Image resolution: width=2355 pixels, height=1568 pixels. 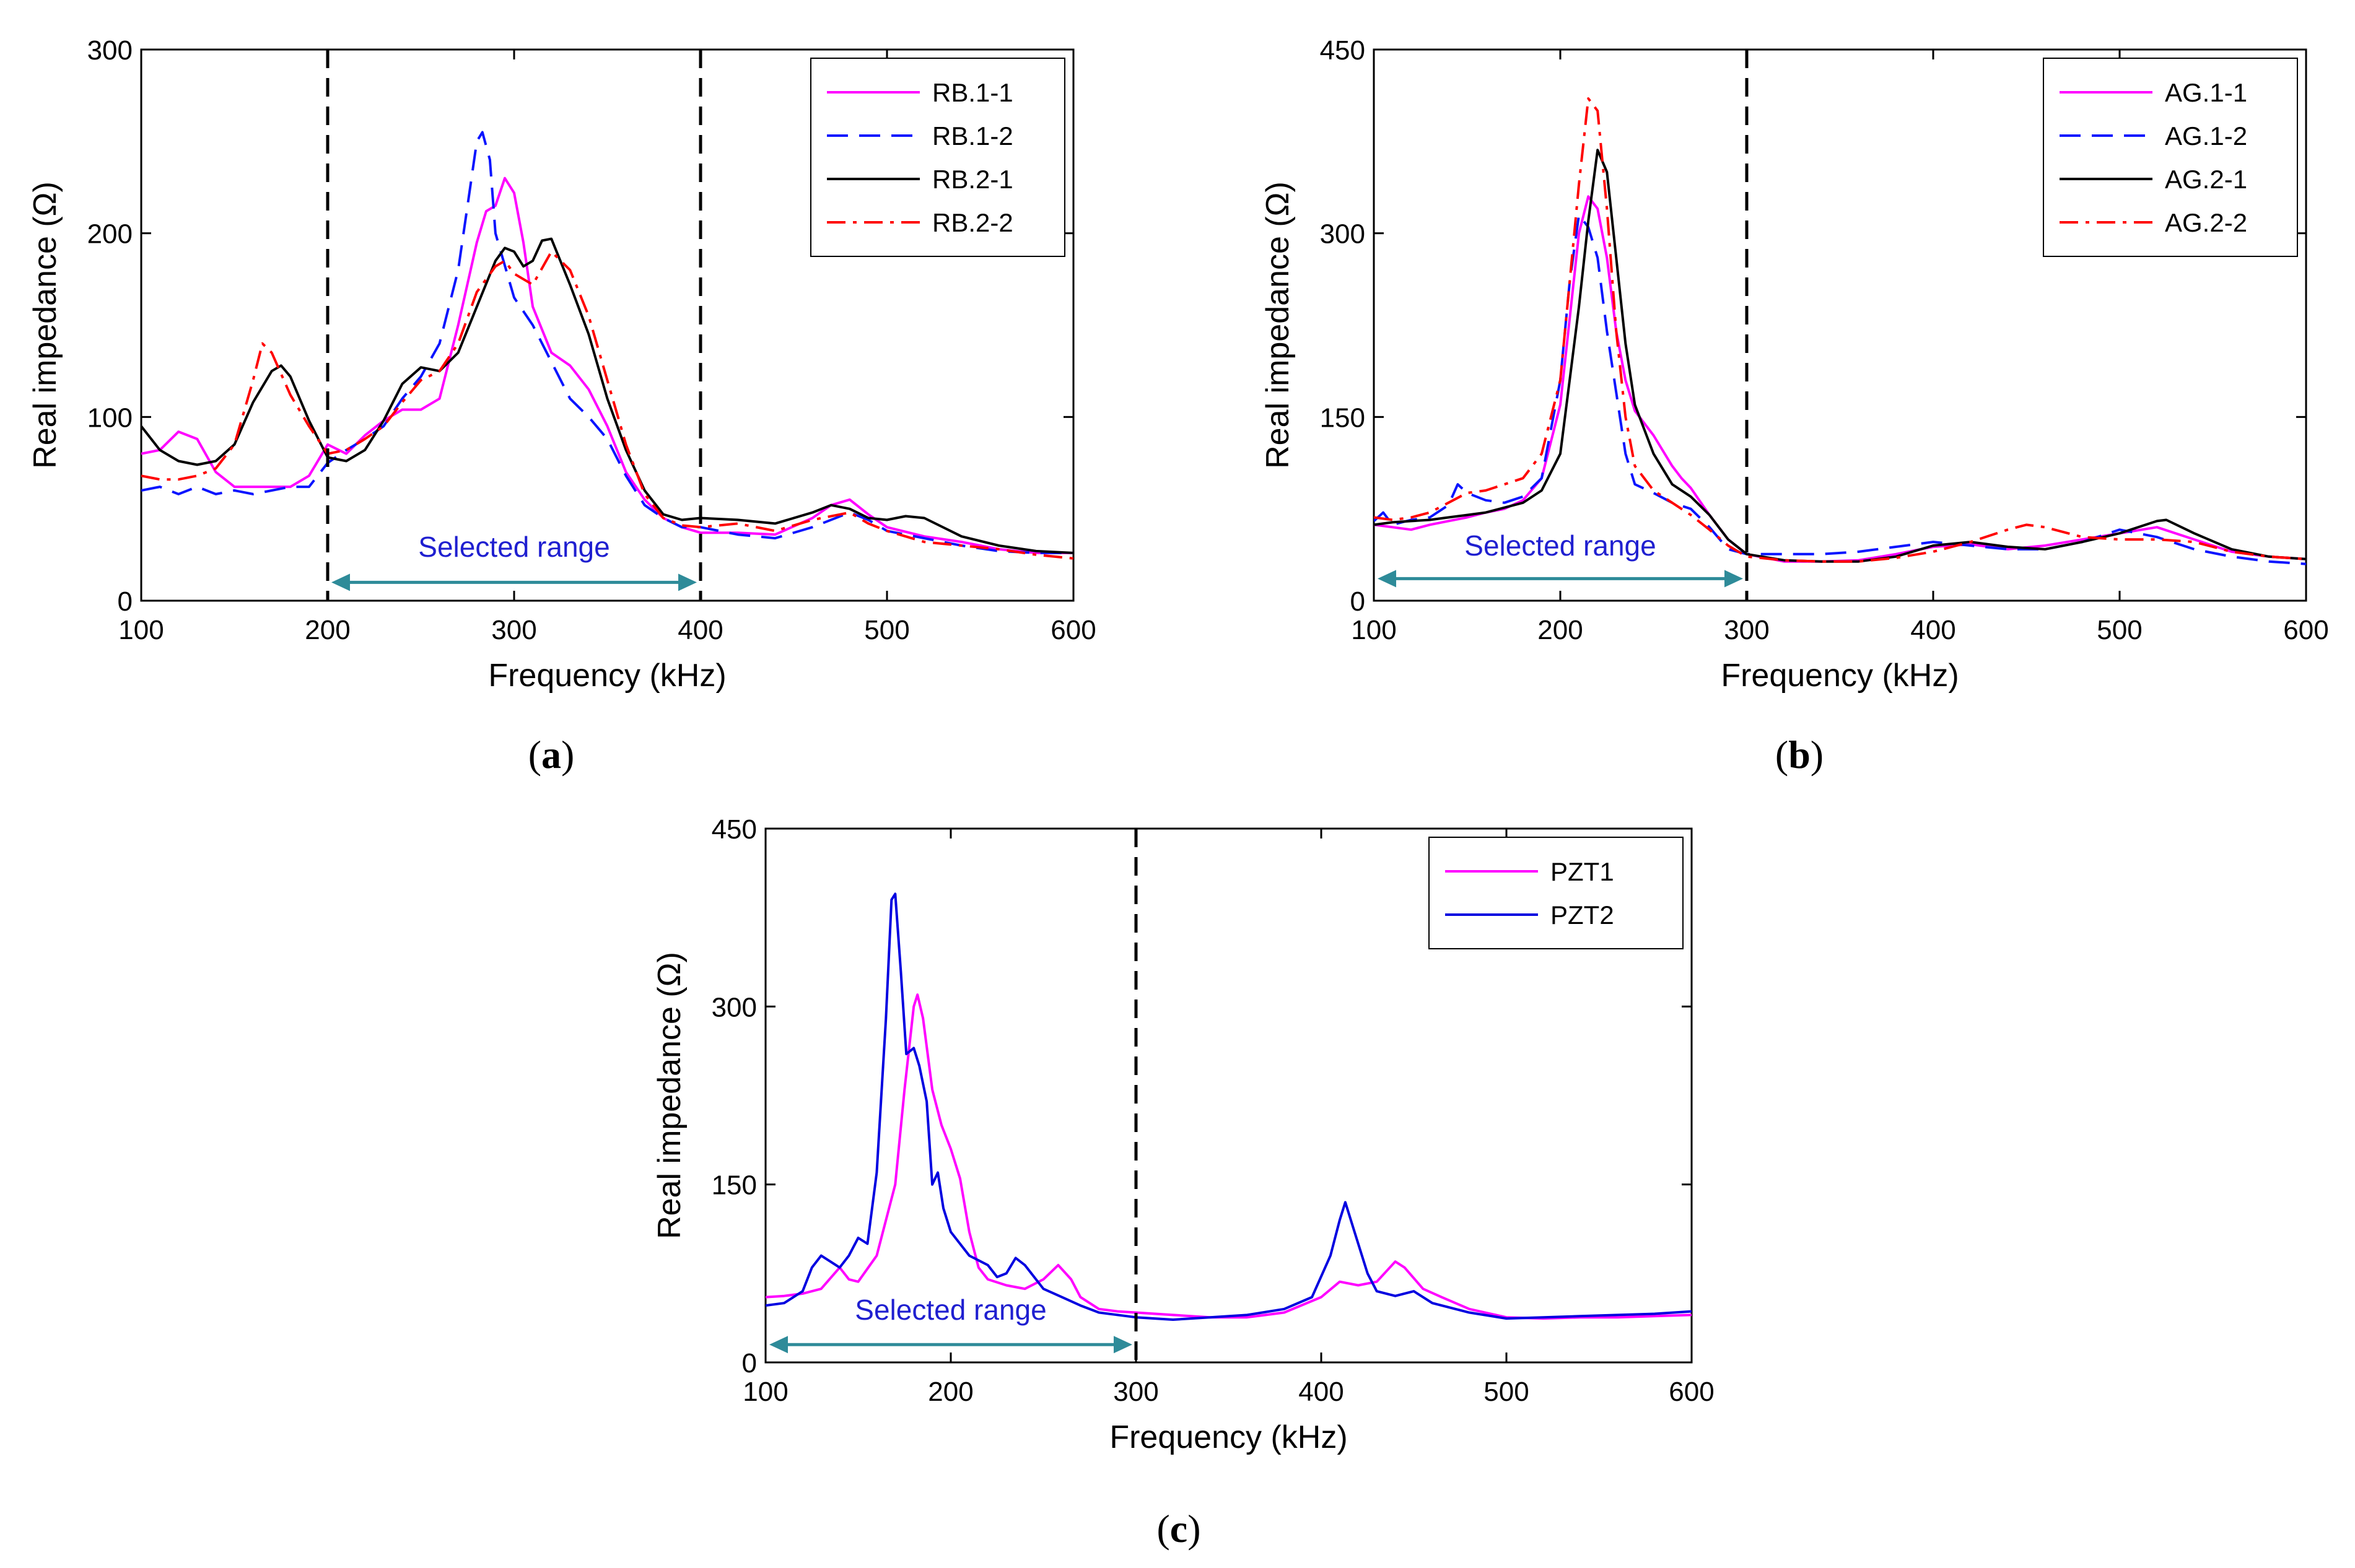 I want to click on series-line-pzt2, so click(x=1229, y=1106).